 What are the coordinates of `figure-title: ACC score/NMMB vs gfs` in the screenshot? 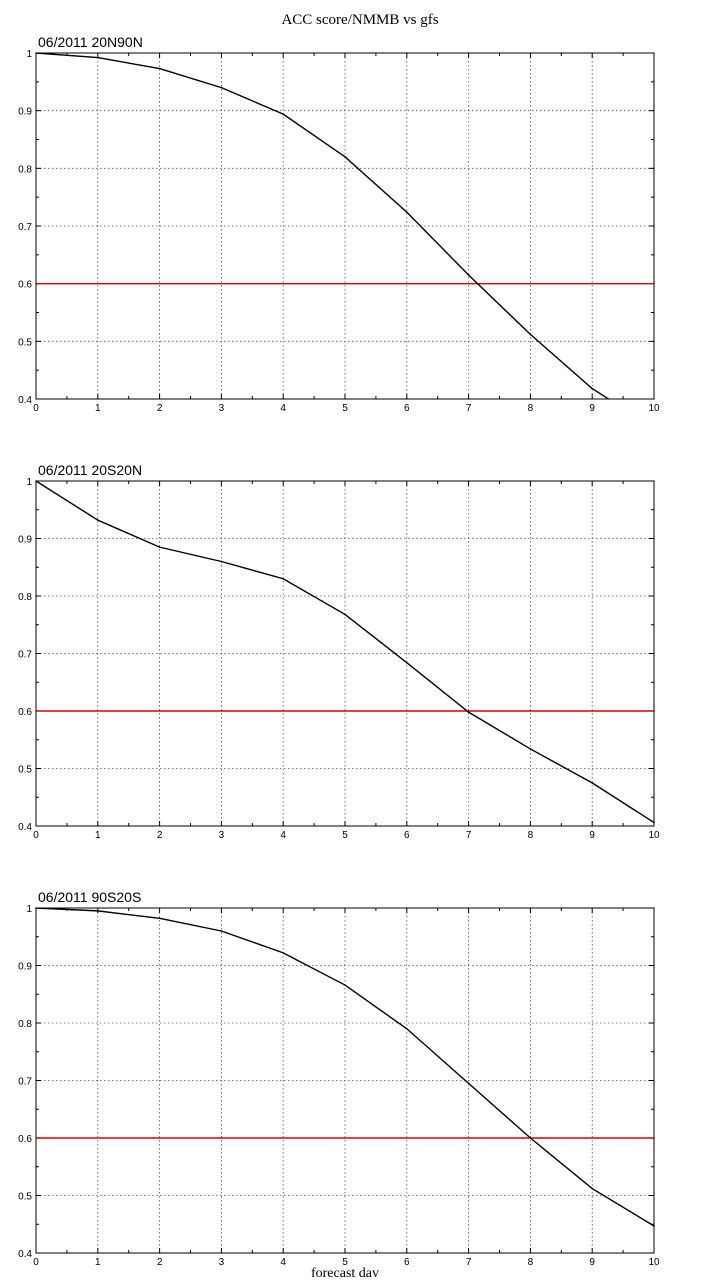 It's located at (359, 20).